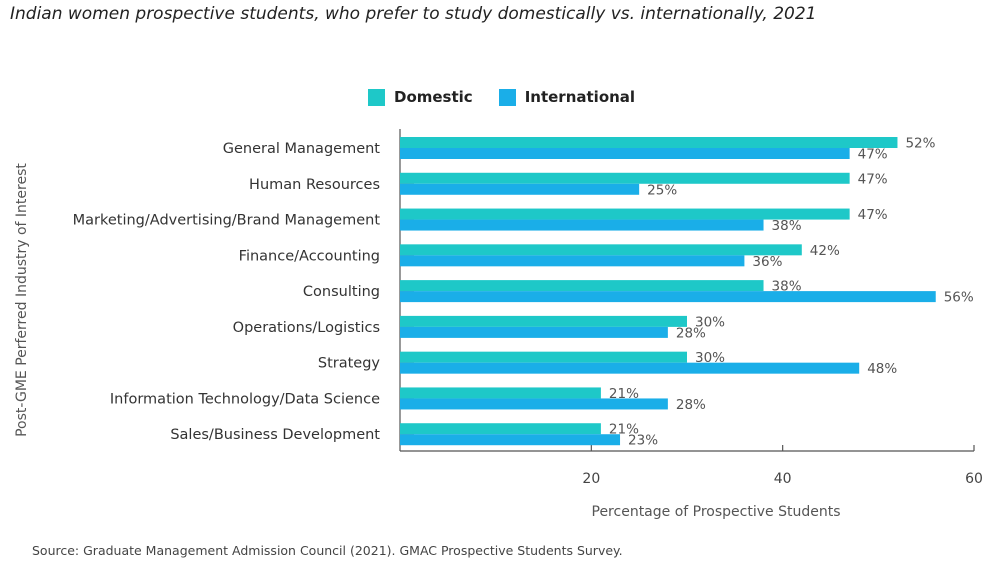 The height and width of the screenshot is (573, 992). I want to click on legend: Domestic International, so click(514, 97).